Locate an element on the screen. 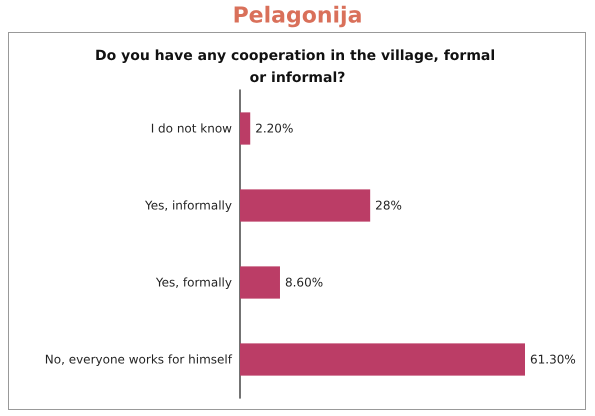 The height and width of the screenshot is (416, 595). data-label: 61.30% is located at coordinates (553, 359).